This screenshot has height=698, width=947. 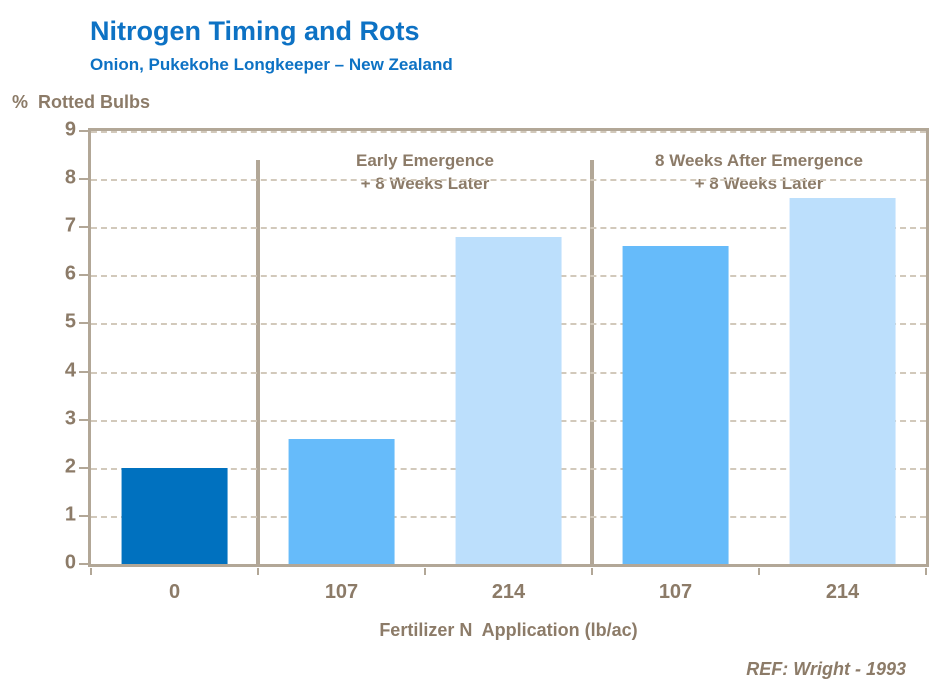 What do you see at coordinates (508, 630) in the screenshot?
I see `x-axis-label: Fertilizer N Application (lb/ac)` at bounding box center [508, 630].